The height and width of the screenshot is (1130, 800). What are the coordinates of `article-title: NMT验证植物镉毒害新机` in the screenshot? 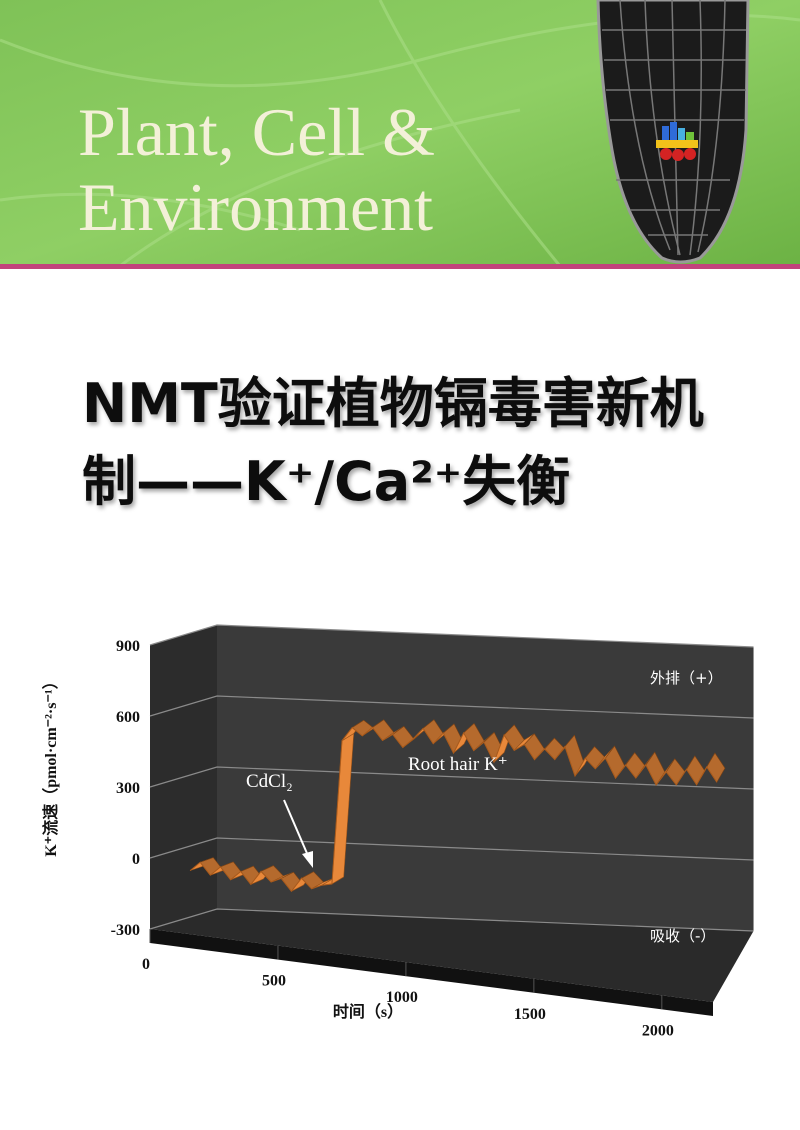 It's located at (393, 403).